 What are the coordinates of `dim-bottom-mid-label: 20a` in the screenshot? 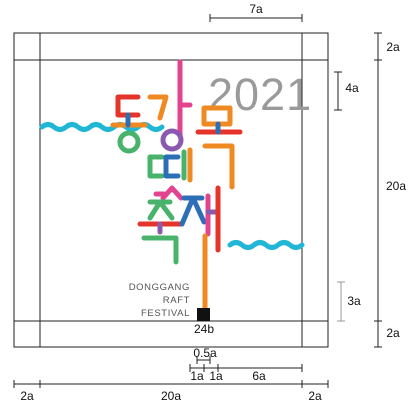 It's located at (171, 396).